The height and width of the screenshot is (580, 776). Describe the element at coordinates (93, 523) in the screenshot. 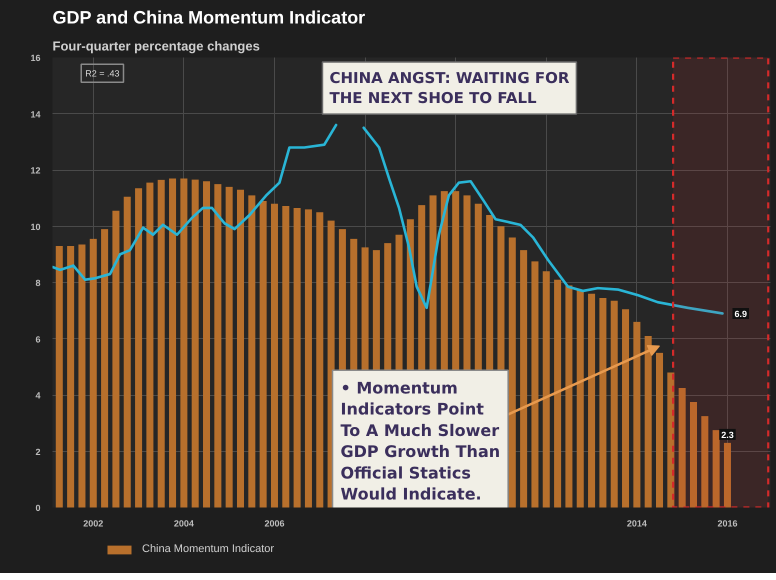

I see `x-tick-label: 2002` at that location.